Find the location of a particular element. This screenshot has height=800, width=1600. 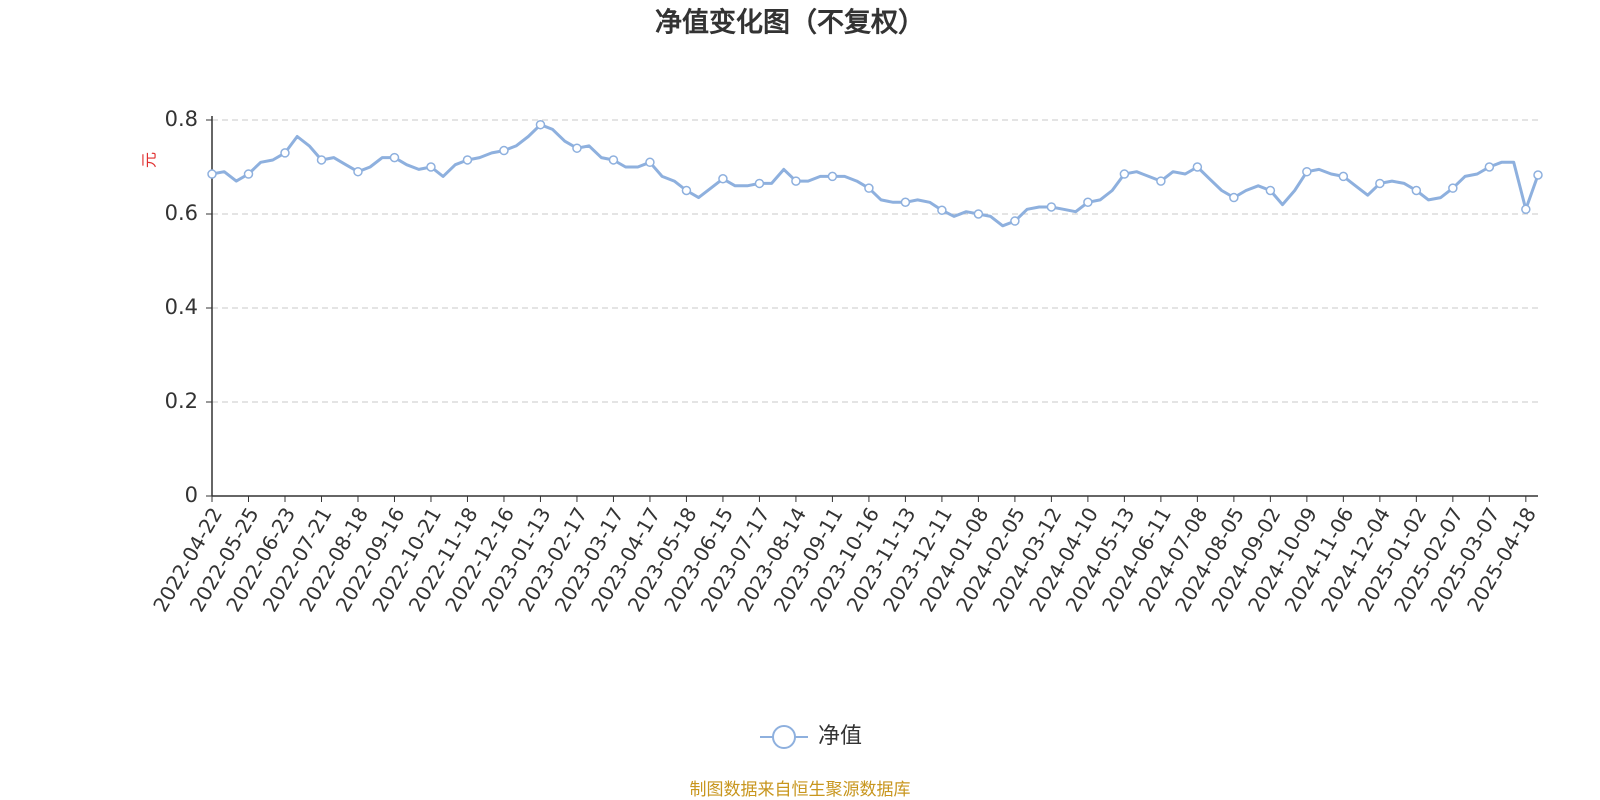

y-tick-label: 0.8 is located at coordinates (181, 119).